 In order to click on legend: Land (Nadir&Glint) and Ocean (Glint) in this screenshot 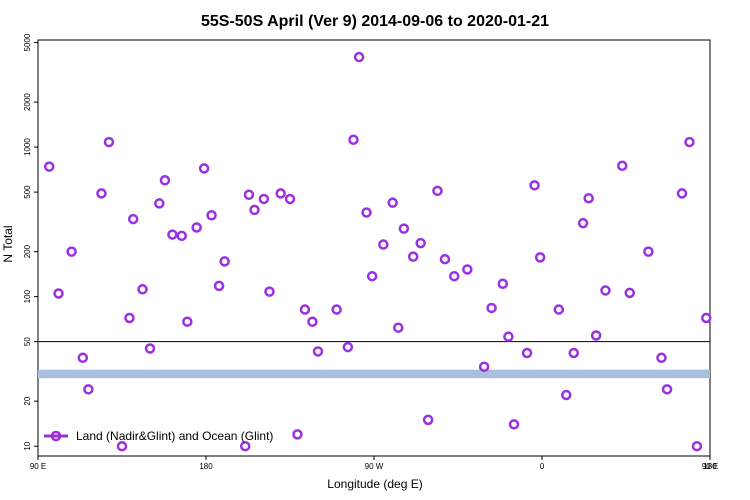, I will do `click(158, 436)`.